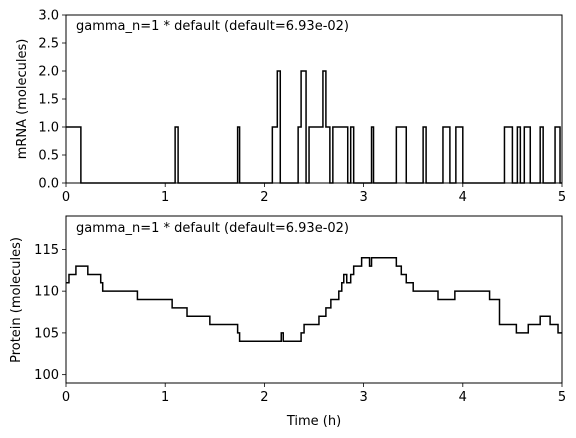 This screenshot has height=438, width=576. Describe the element at coordinates (264, 397) in the screenshot. I see `protein-x-tick-label: 2` at that location.